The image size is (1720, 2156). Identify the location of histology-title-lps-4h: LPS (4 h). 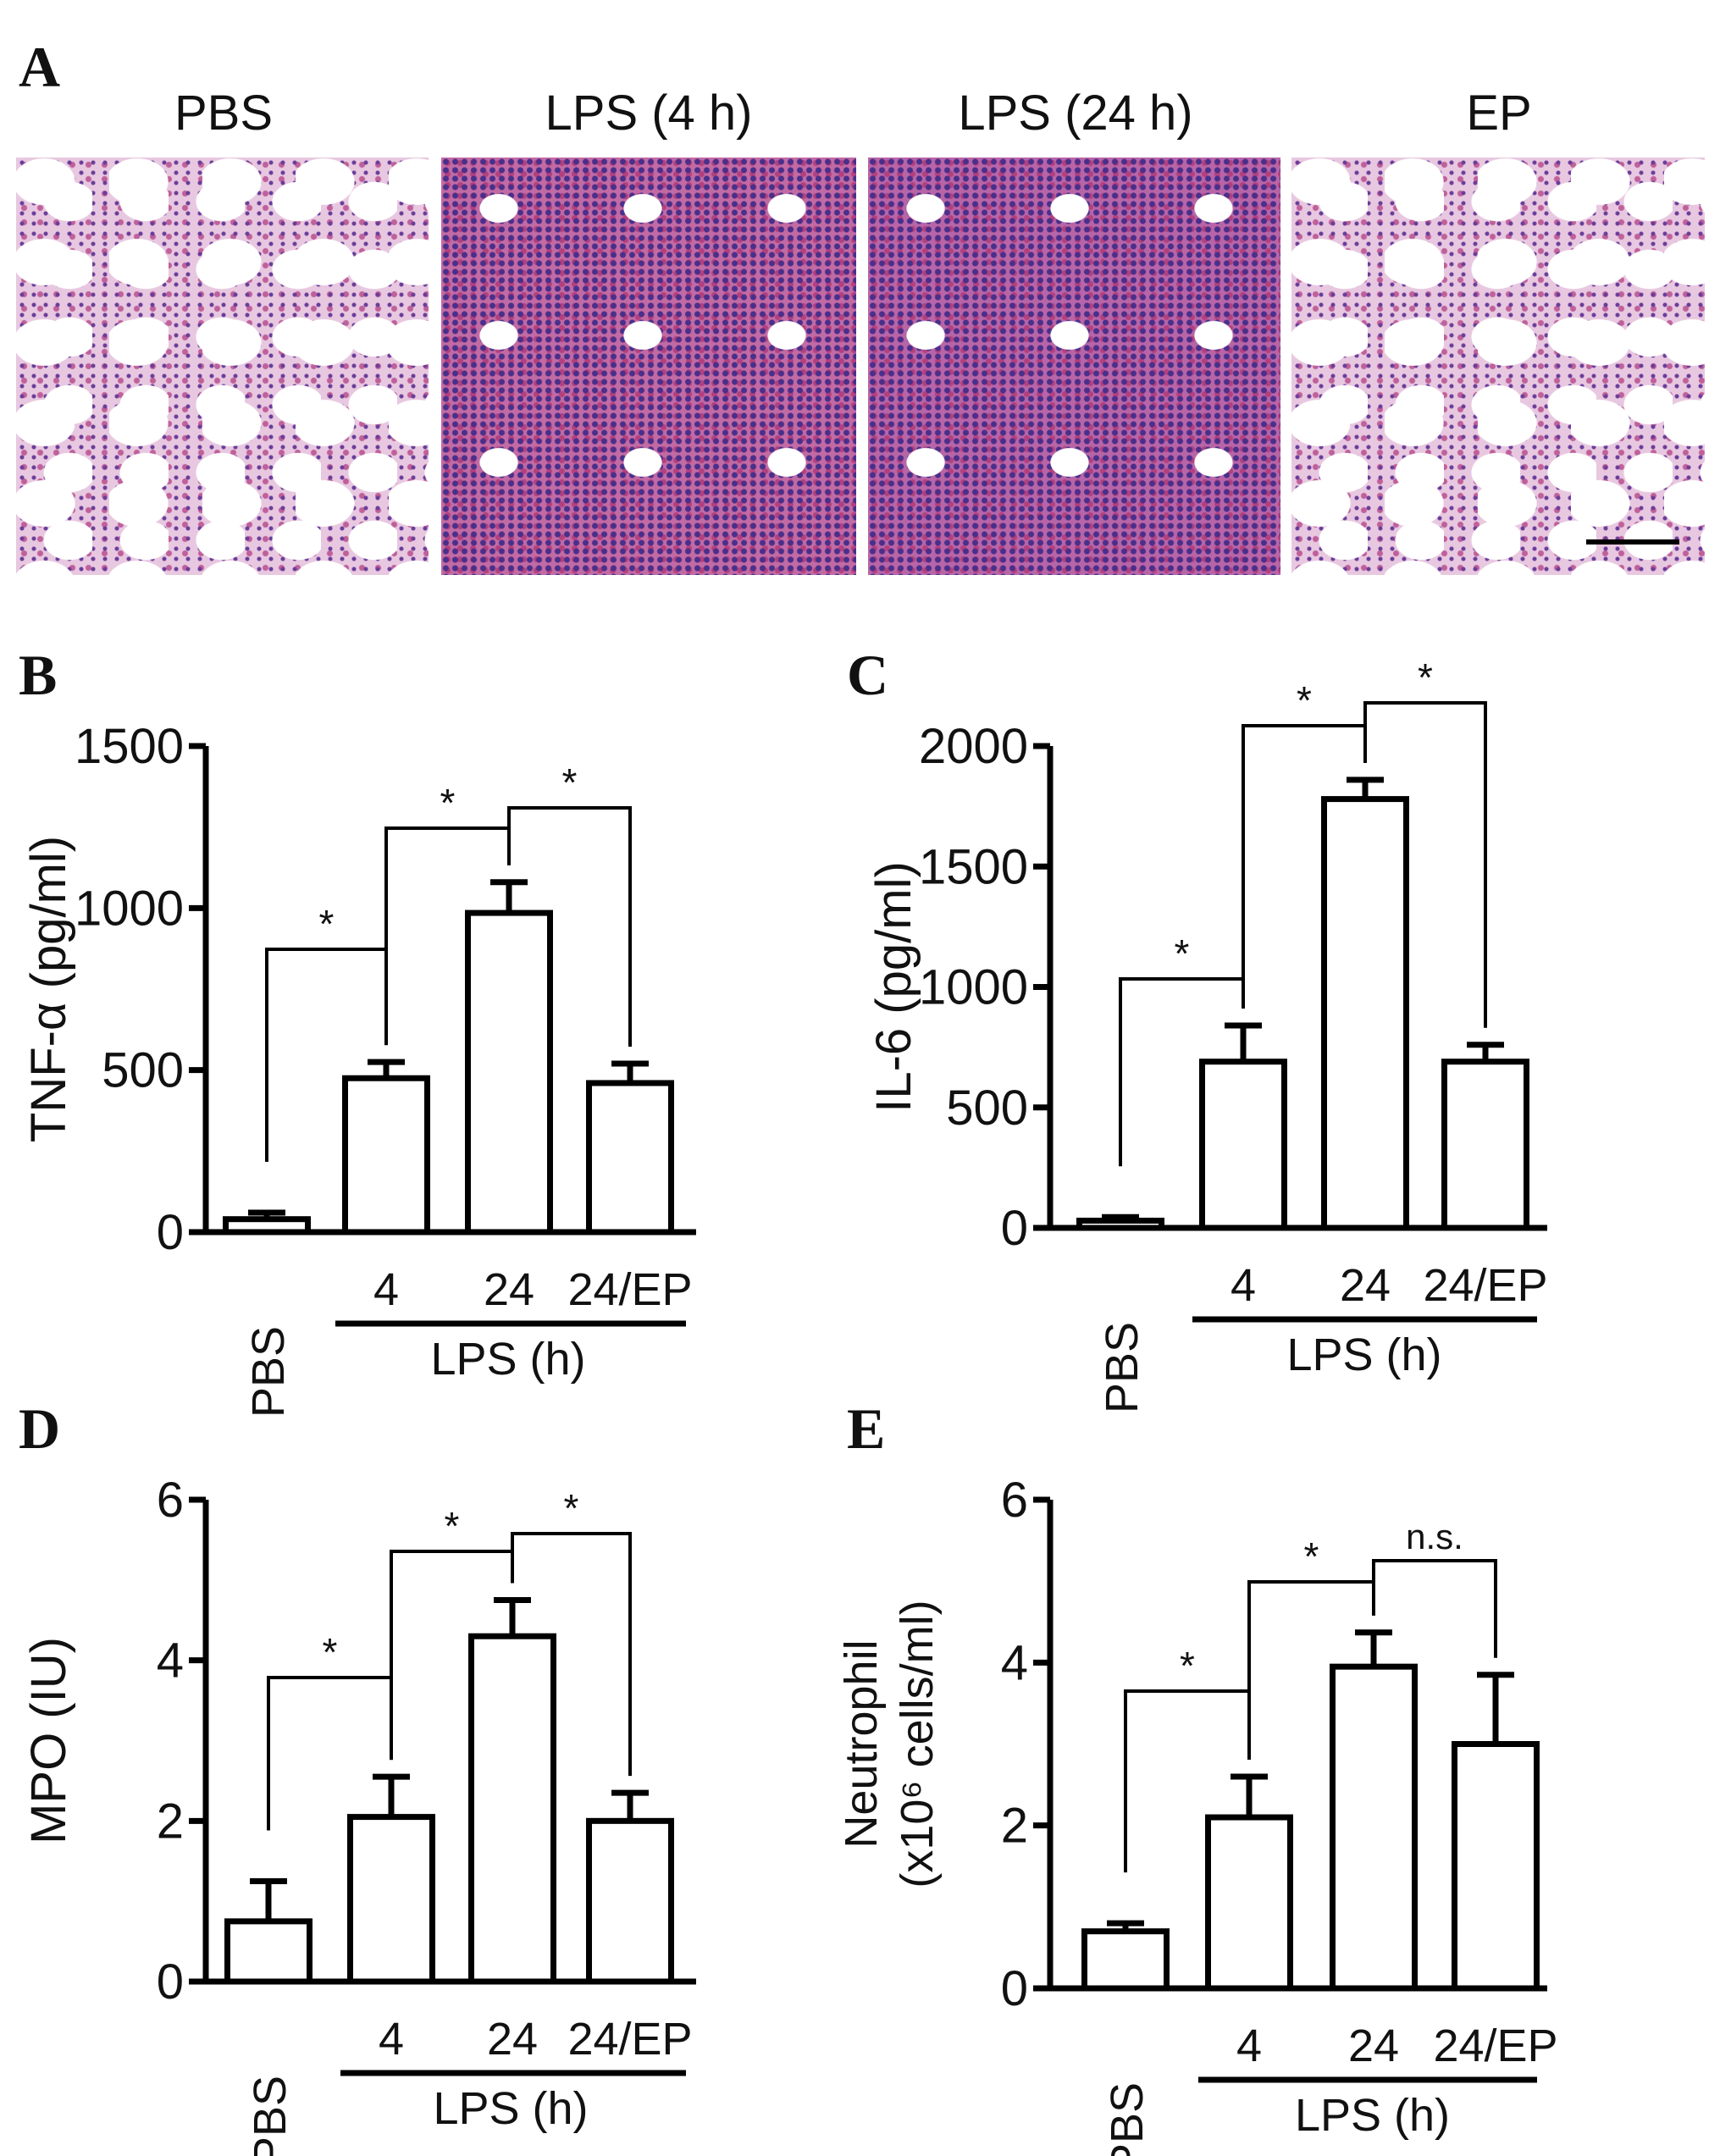
(649, 113).